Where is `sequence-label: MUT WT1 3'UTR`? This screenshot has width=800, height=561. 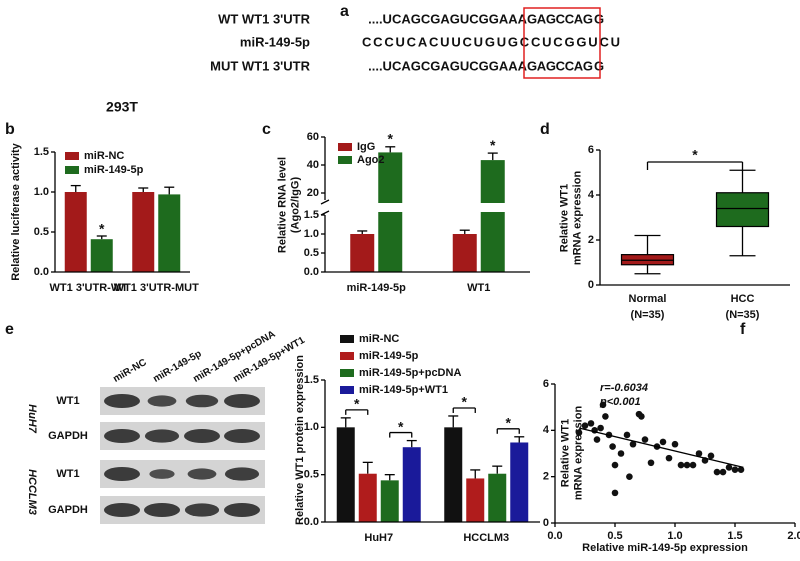
sequence-label: MUT WT1 3'UTR is located at coordinates (260, 65).